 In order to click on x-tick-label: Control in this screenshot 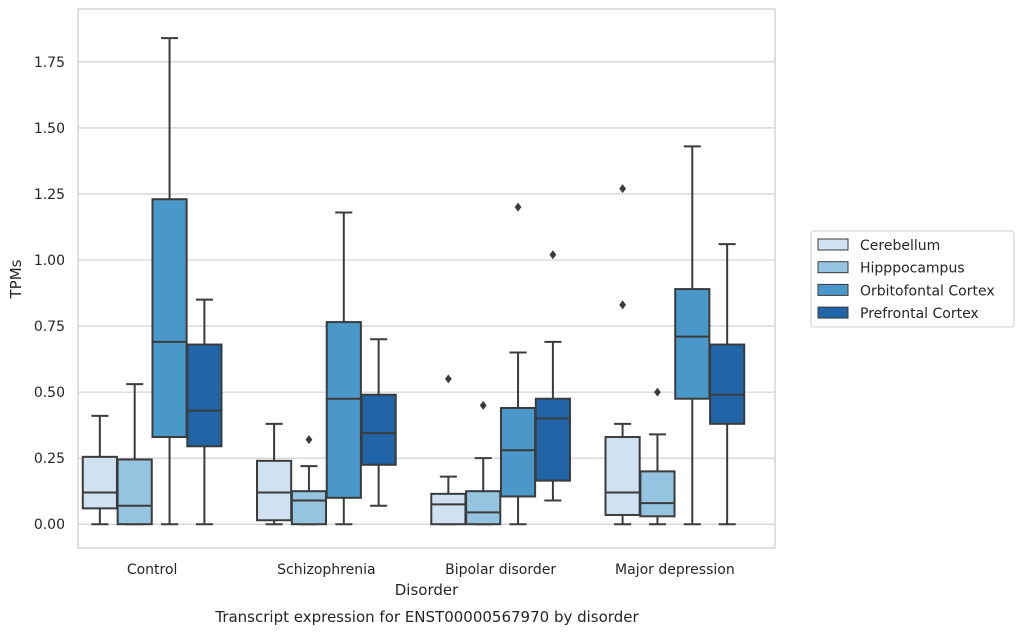, I will do `click(152, 570)`.